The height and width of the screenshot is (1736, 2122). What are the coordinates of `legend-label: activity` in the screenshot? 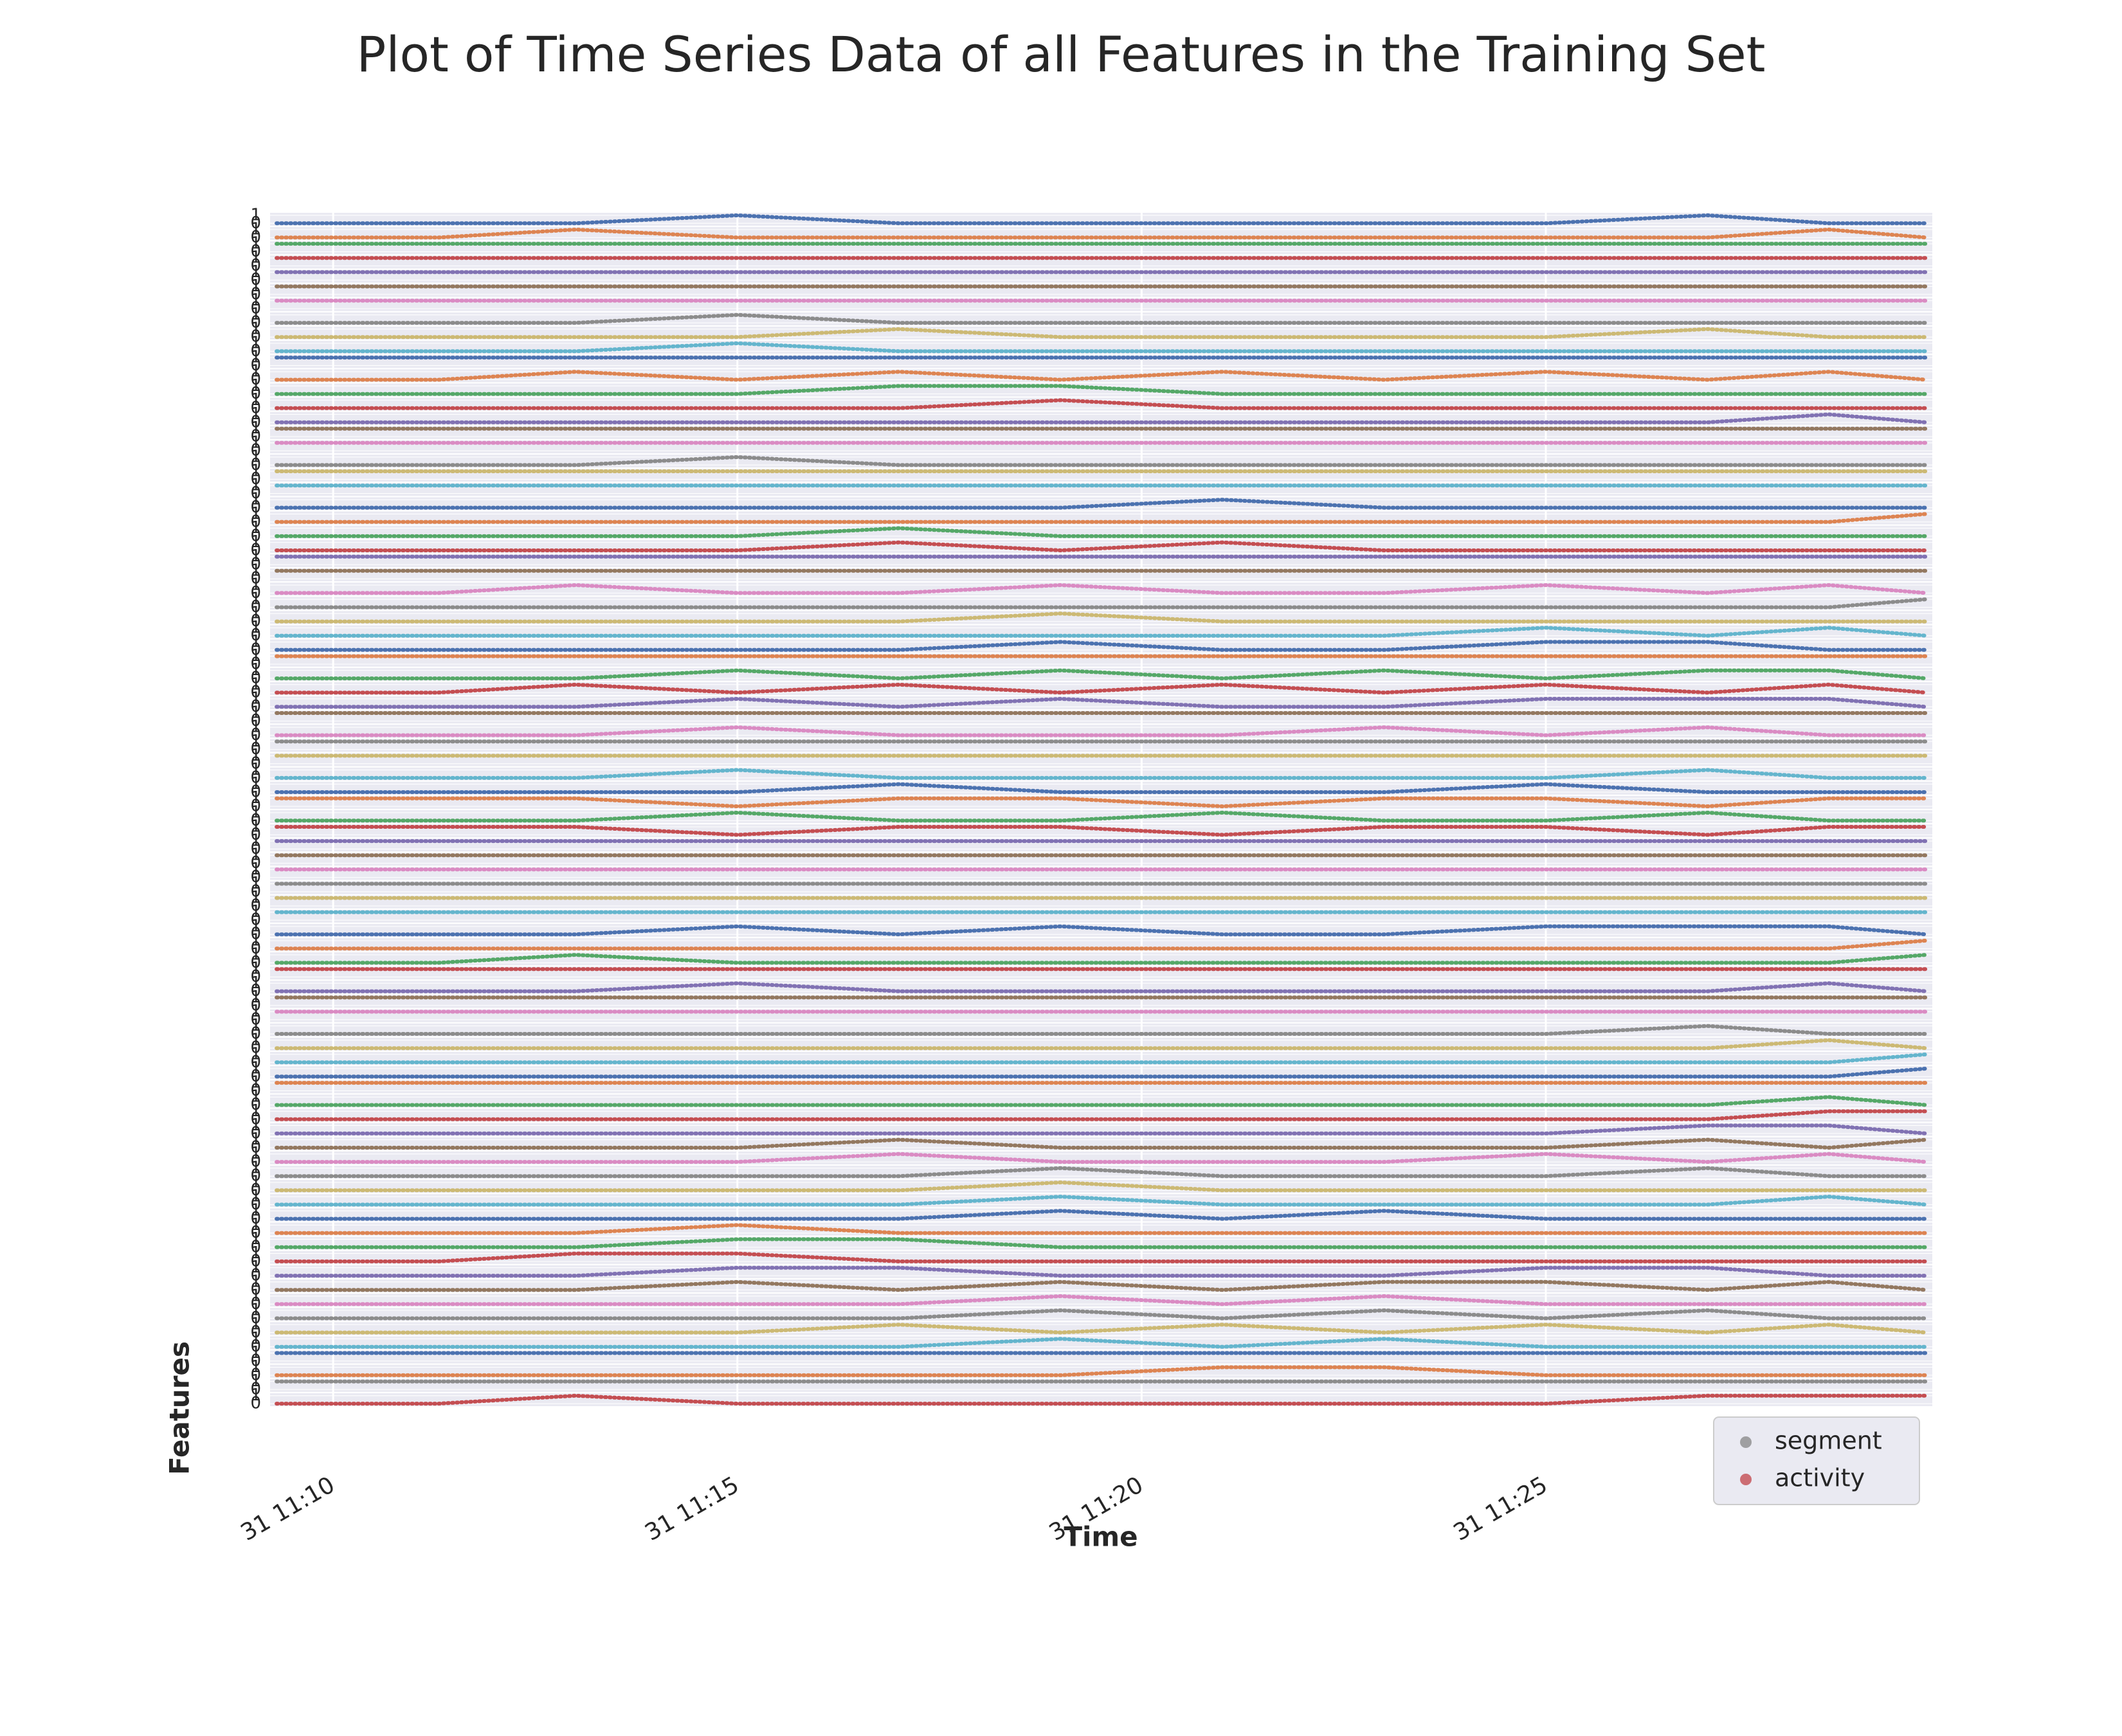 It's located at (1820, 1478).